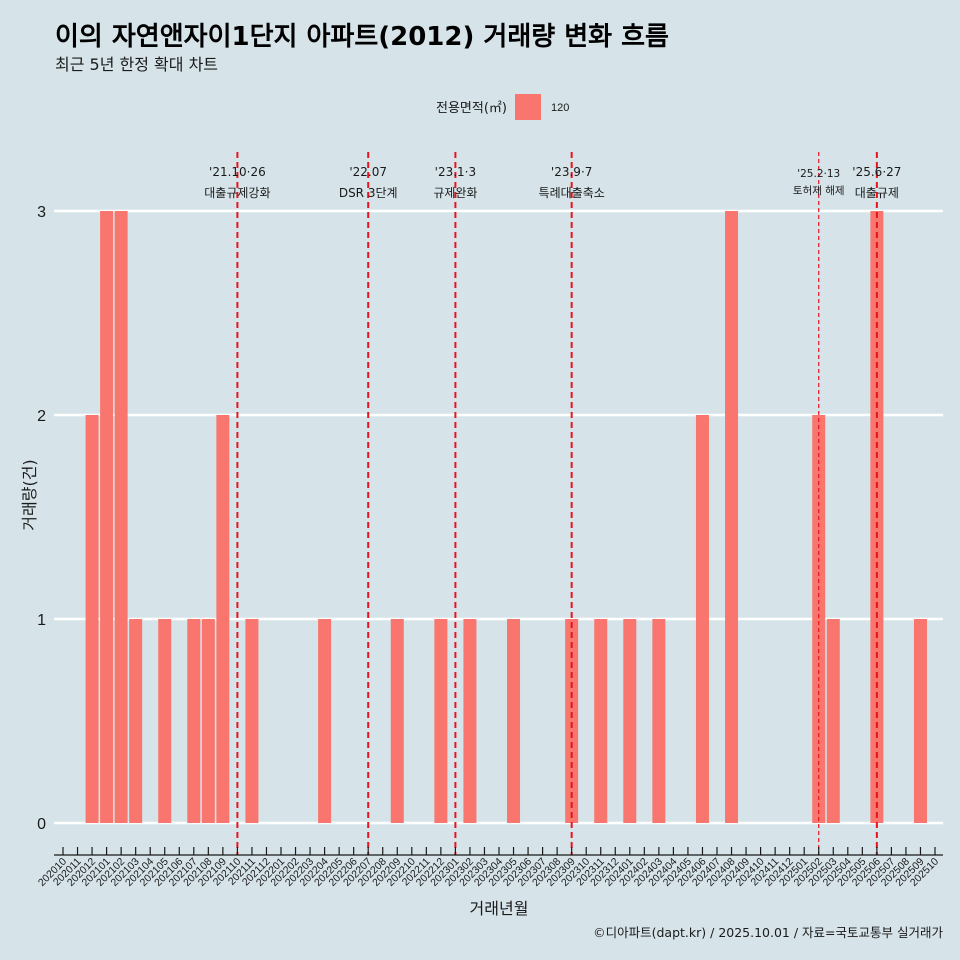  I want to click on legend-label: 120, so click(560, 108).